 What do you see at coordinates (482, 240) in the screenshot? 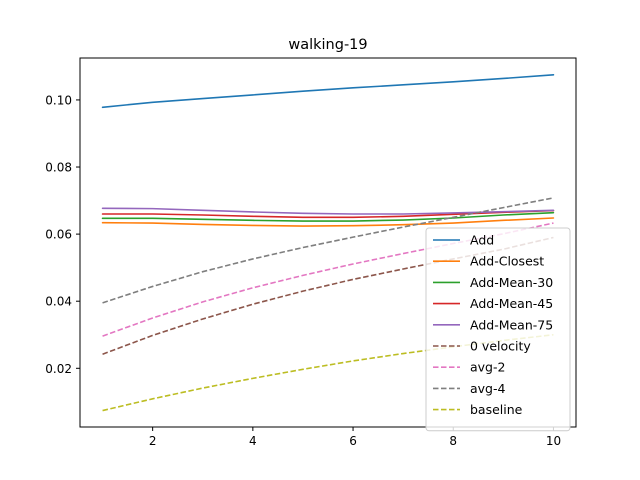
I see `legend-label: Add` at bounding box center [482, 240].